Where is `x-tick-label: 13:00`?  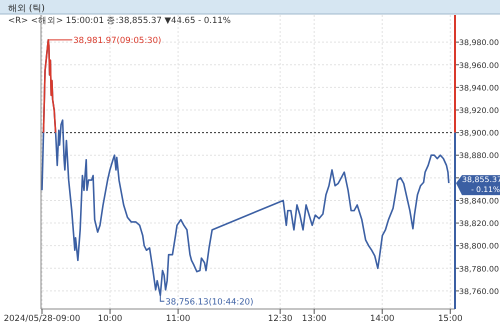 x-tick-label: 13:00 is located at coordinates (314, 318).